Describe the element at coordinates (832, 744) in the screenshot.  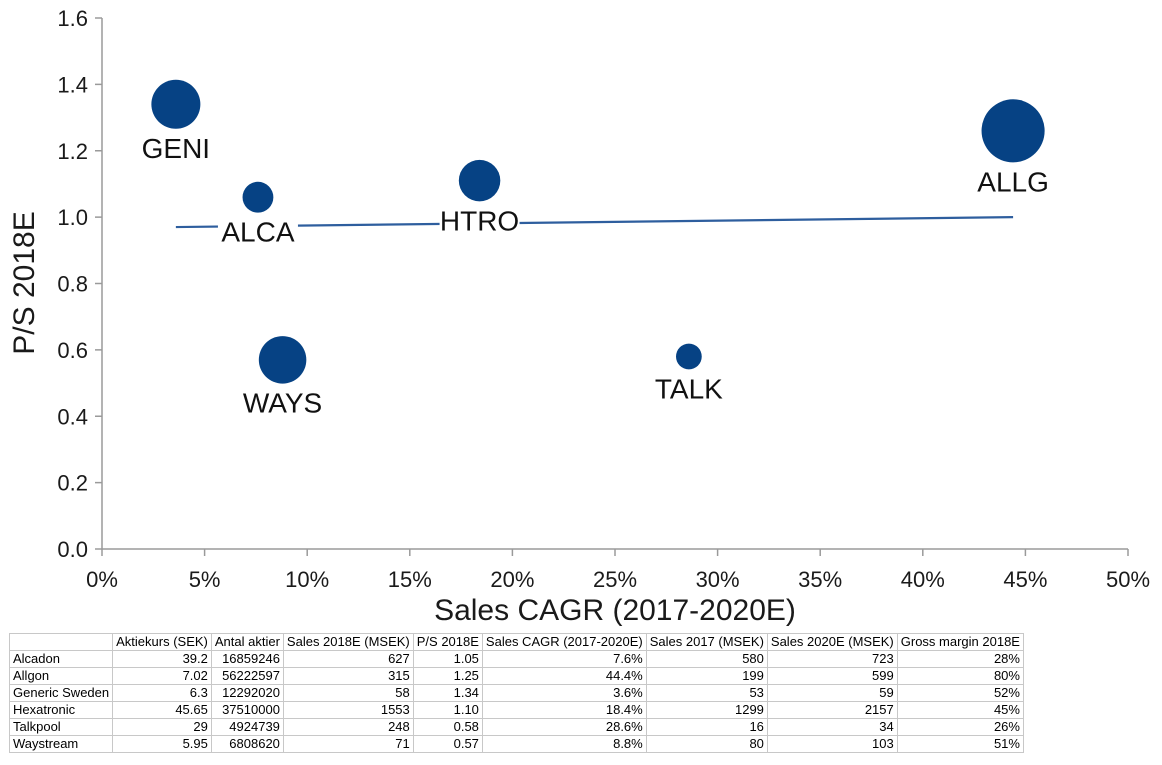
I see `table-cell: 103` at that location.